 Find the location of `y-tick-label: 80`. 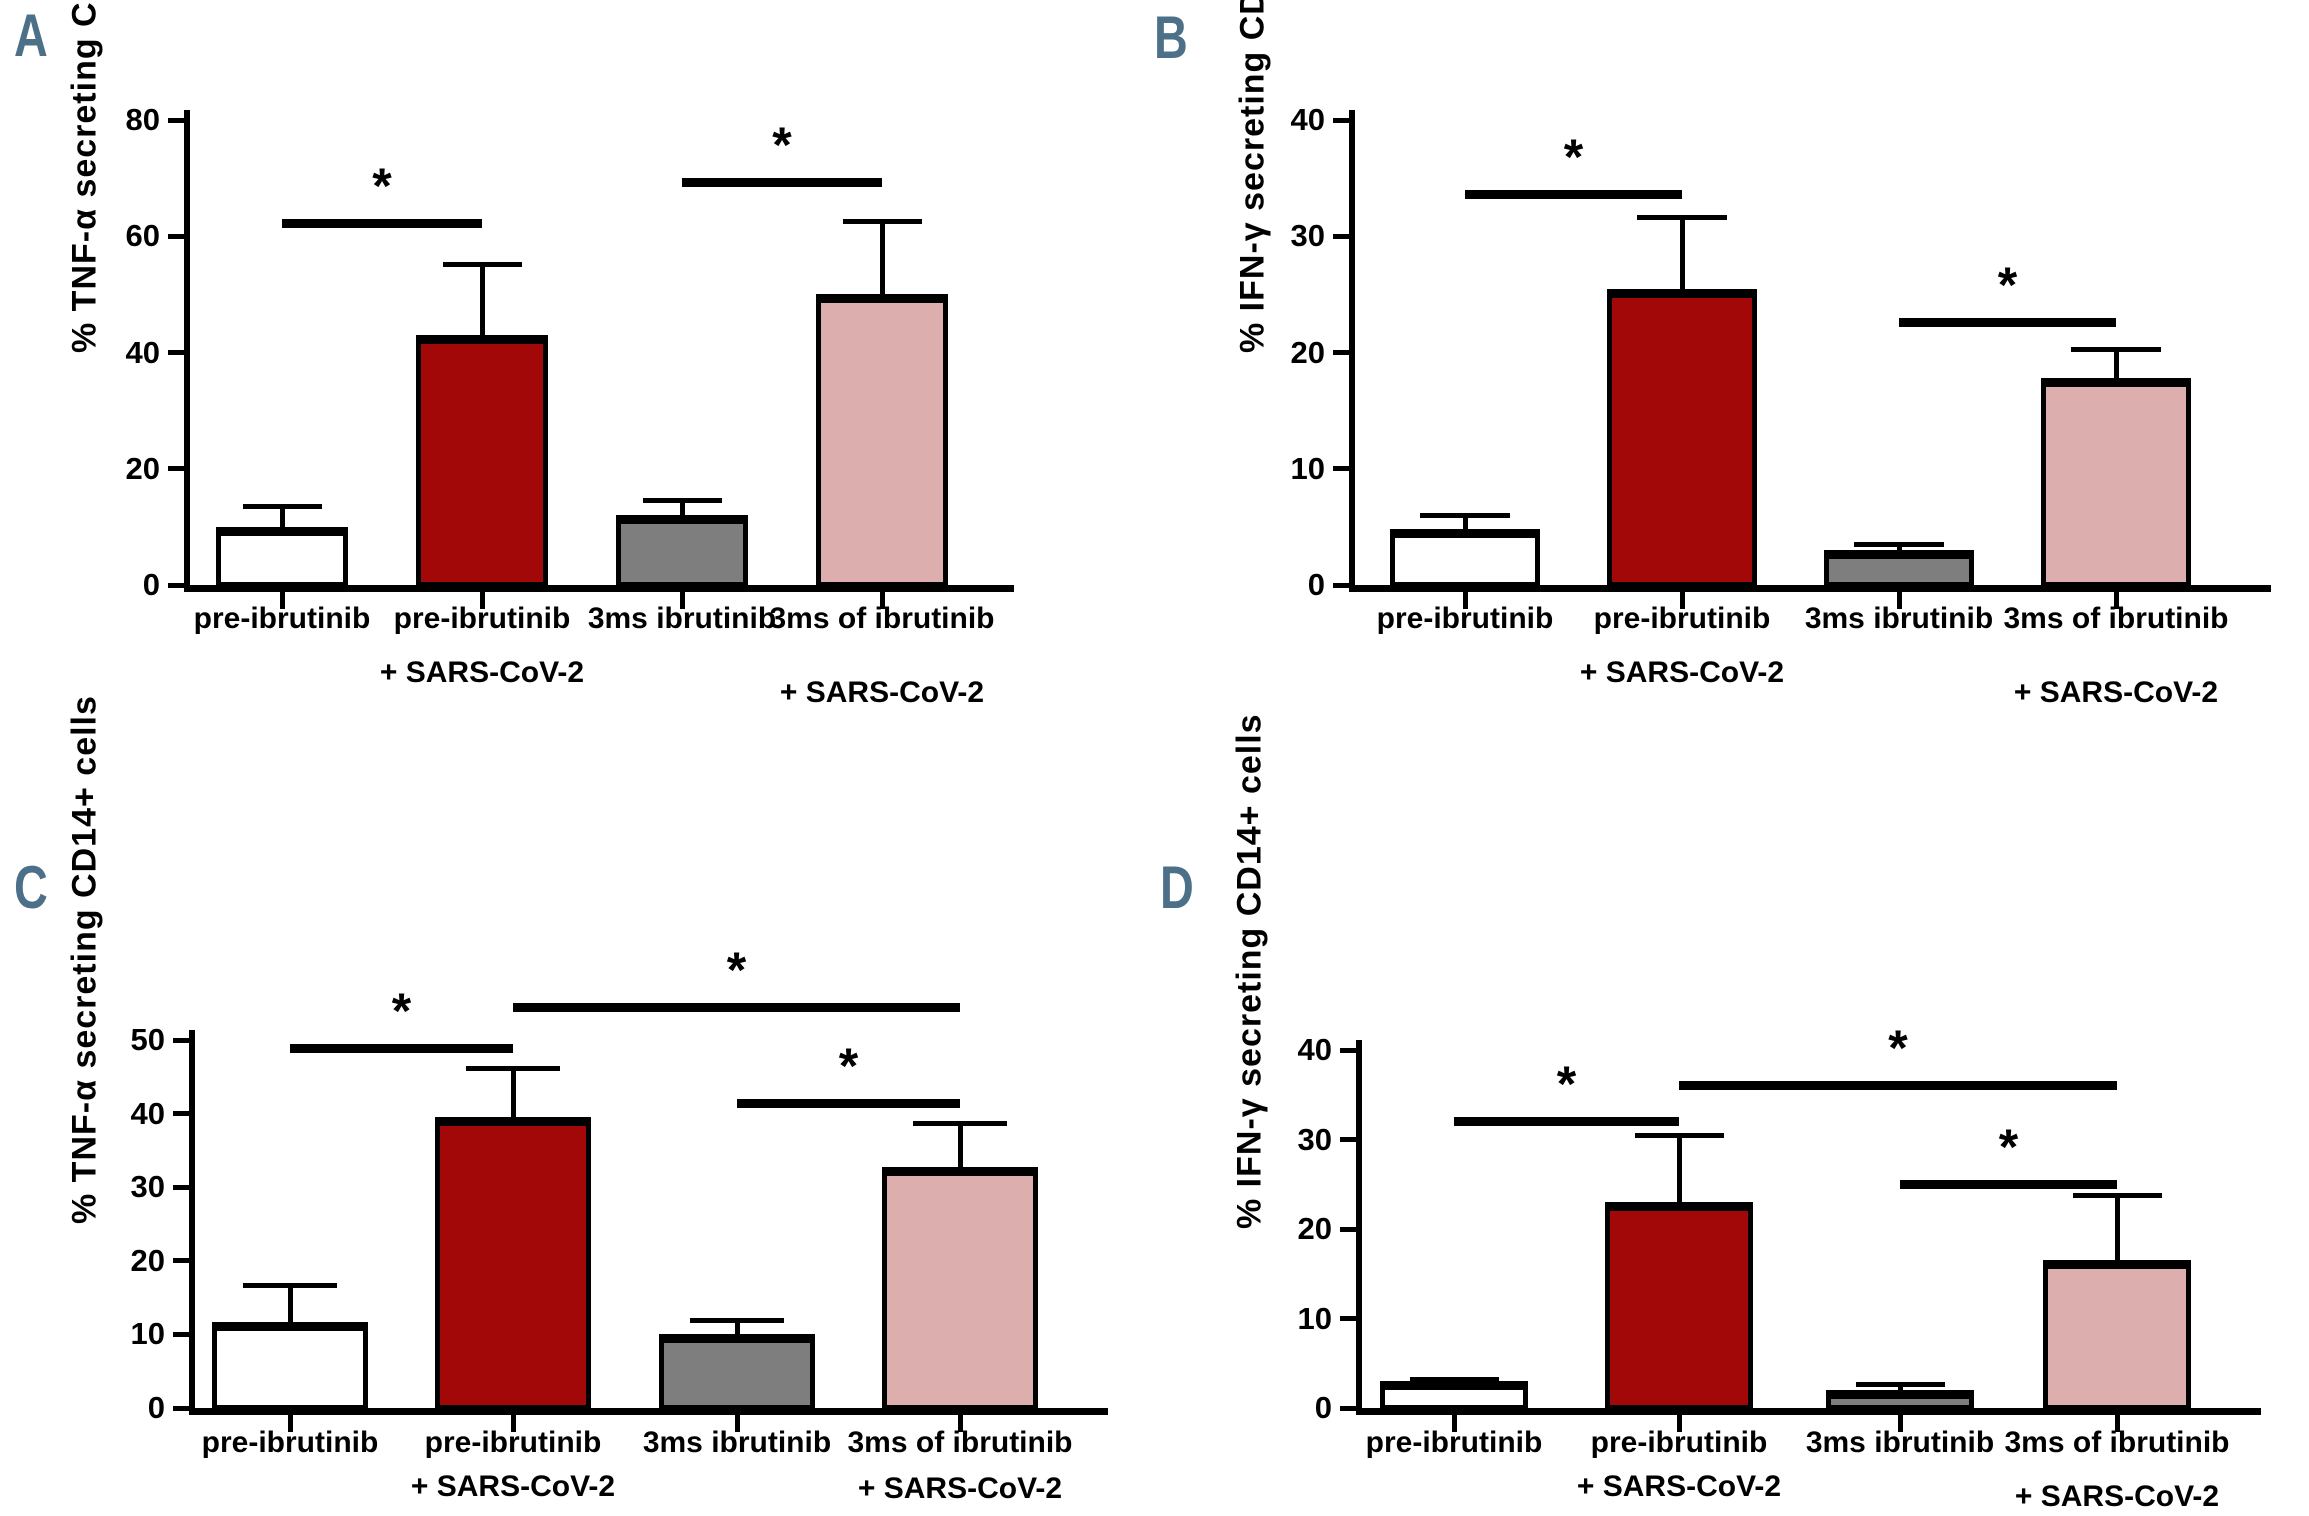

y-tick-label: 80 is located at coordinates (142, 119).